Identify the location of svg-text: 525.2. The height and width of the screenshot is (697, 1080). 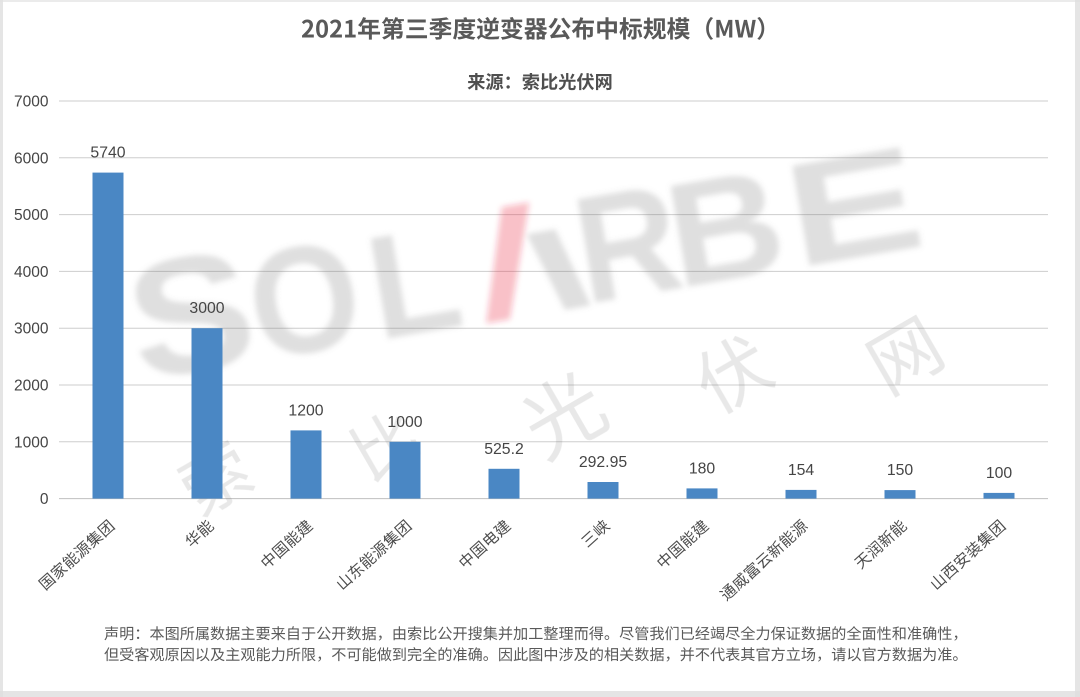
(504, 449).